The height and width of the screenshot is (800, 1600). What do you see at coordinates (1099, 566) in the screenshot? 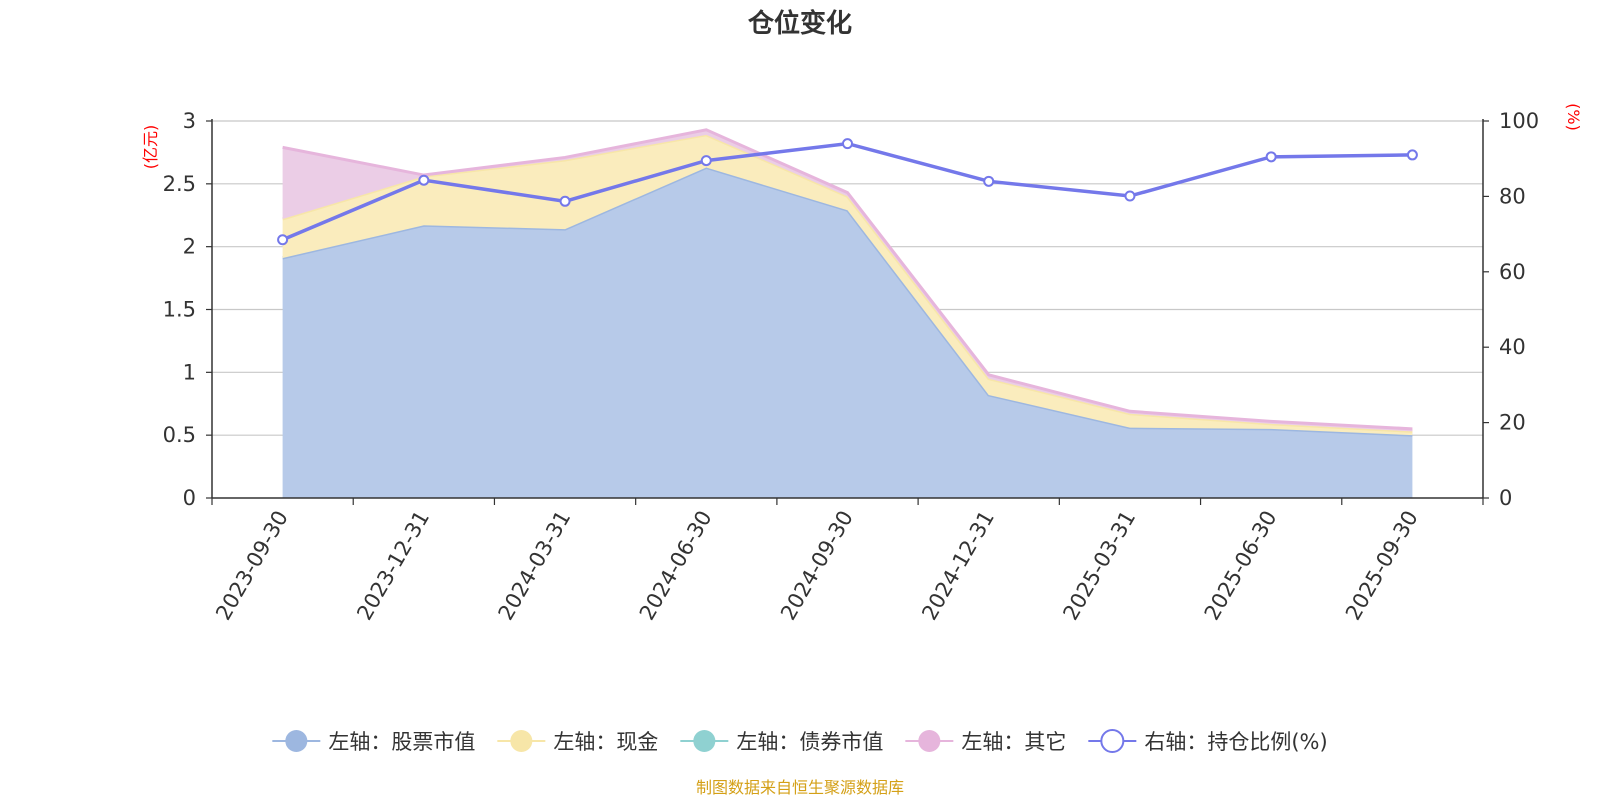
I see `x-tick-label: 2025-03-31` at bounding box center [1099, 566].